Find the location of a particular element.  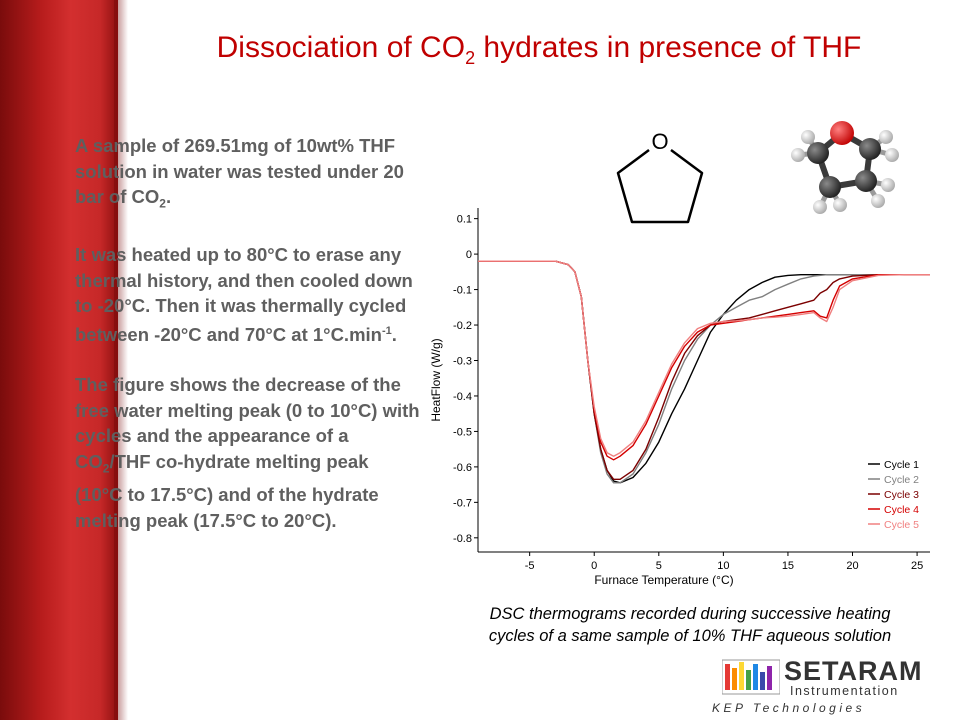

x-tick-label: 20 is located at coordinates (852, 566).